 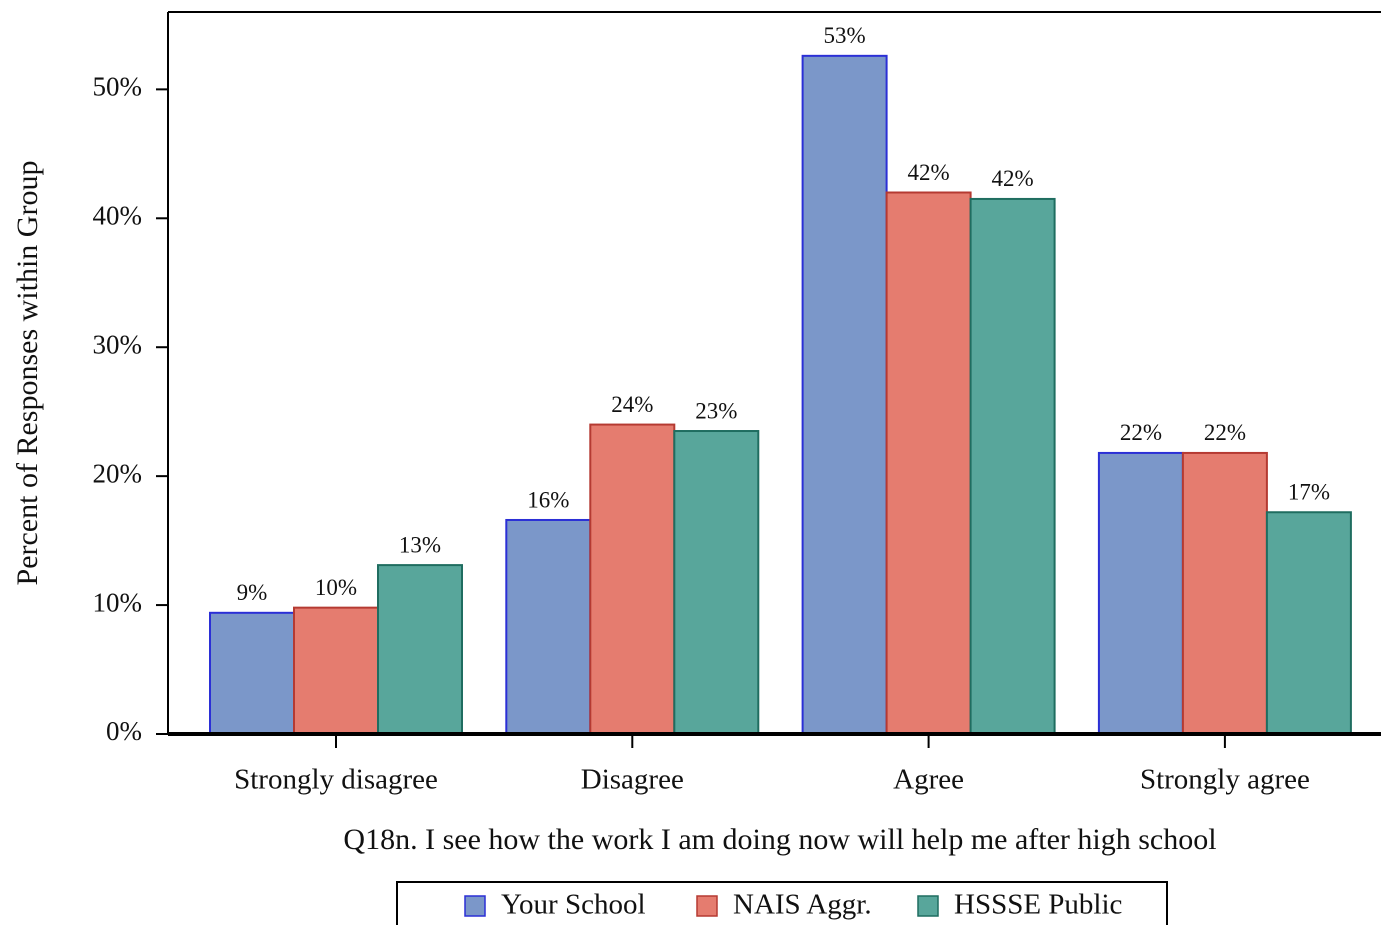 What do you see at coordinates (845, 35) in the screenshot?
I see `value-label: 53%` at bounding box center [845, 35].